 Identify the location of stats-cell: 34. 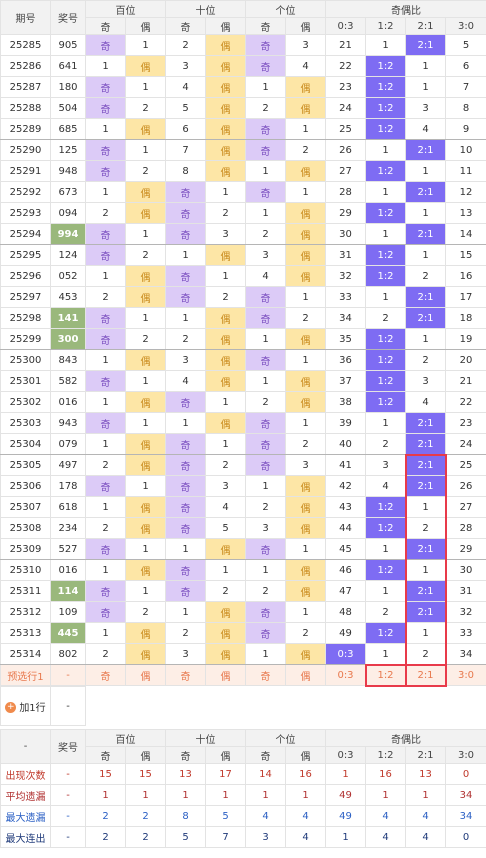
(465, 795).